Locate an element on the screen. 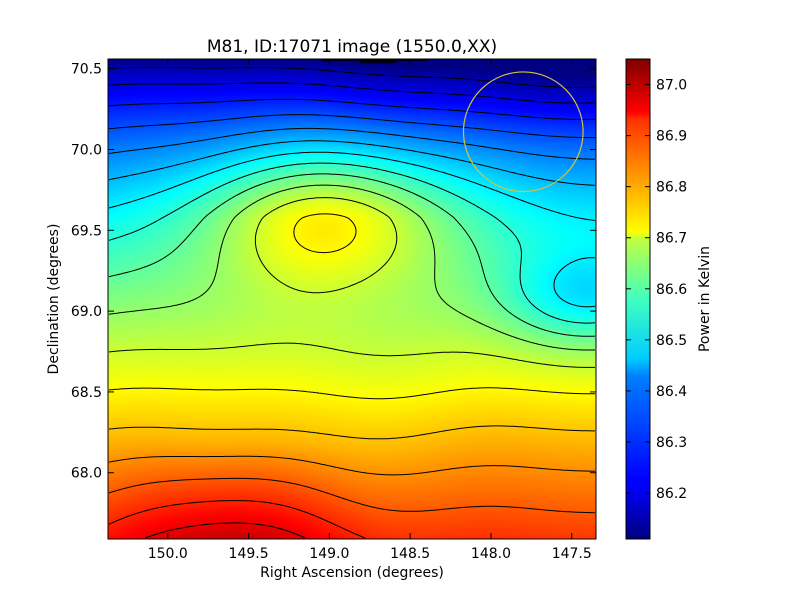 The height and width of the screenshot is (600, 800). x-tick-label: 150.0 is located at coordinates (168, 554).